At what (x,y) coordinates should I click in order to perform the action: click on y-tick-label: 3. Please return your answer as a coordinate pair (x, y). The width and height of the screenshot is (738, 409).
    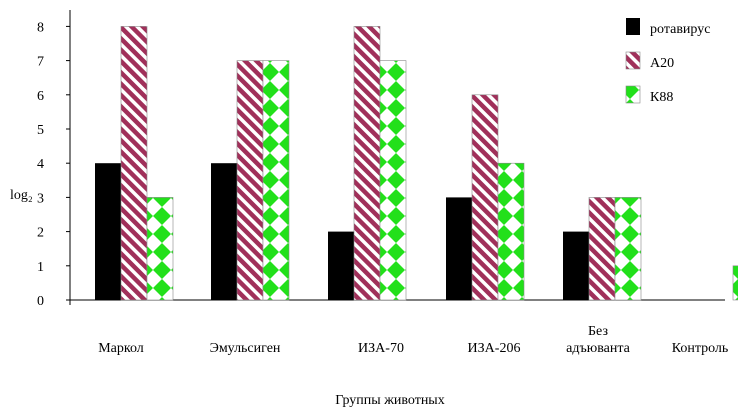
    Looking at the image, I should click on (40, 198).